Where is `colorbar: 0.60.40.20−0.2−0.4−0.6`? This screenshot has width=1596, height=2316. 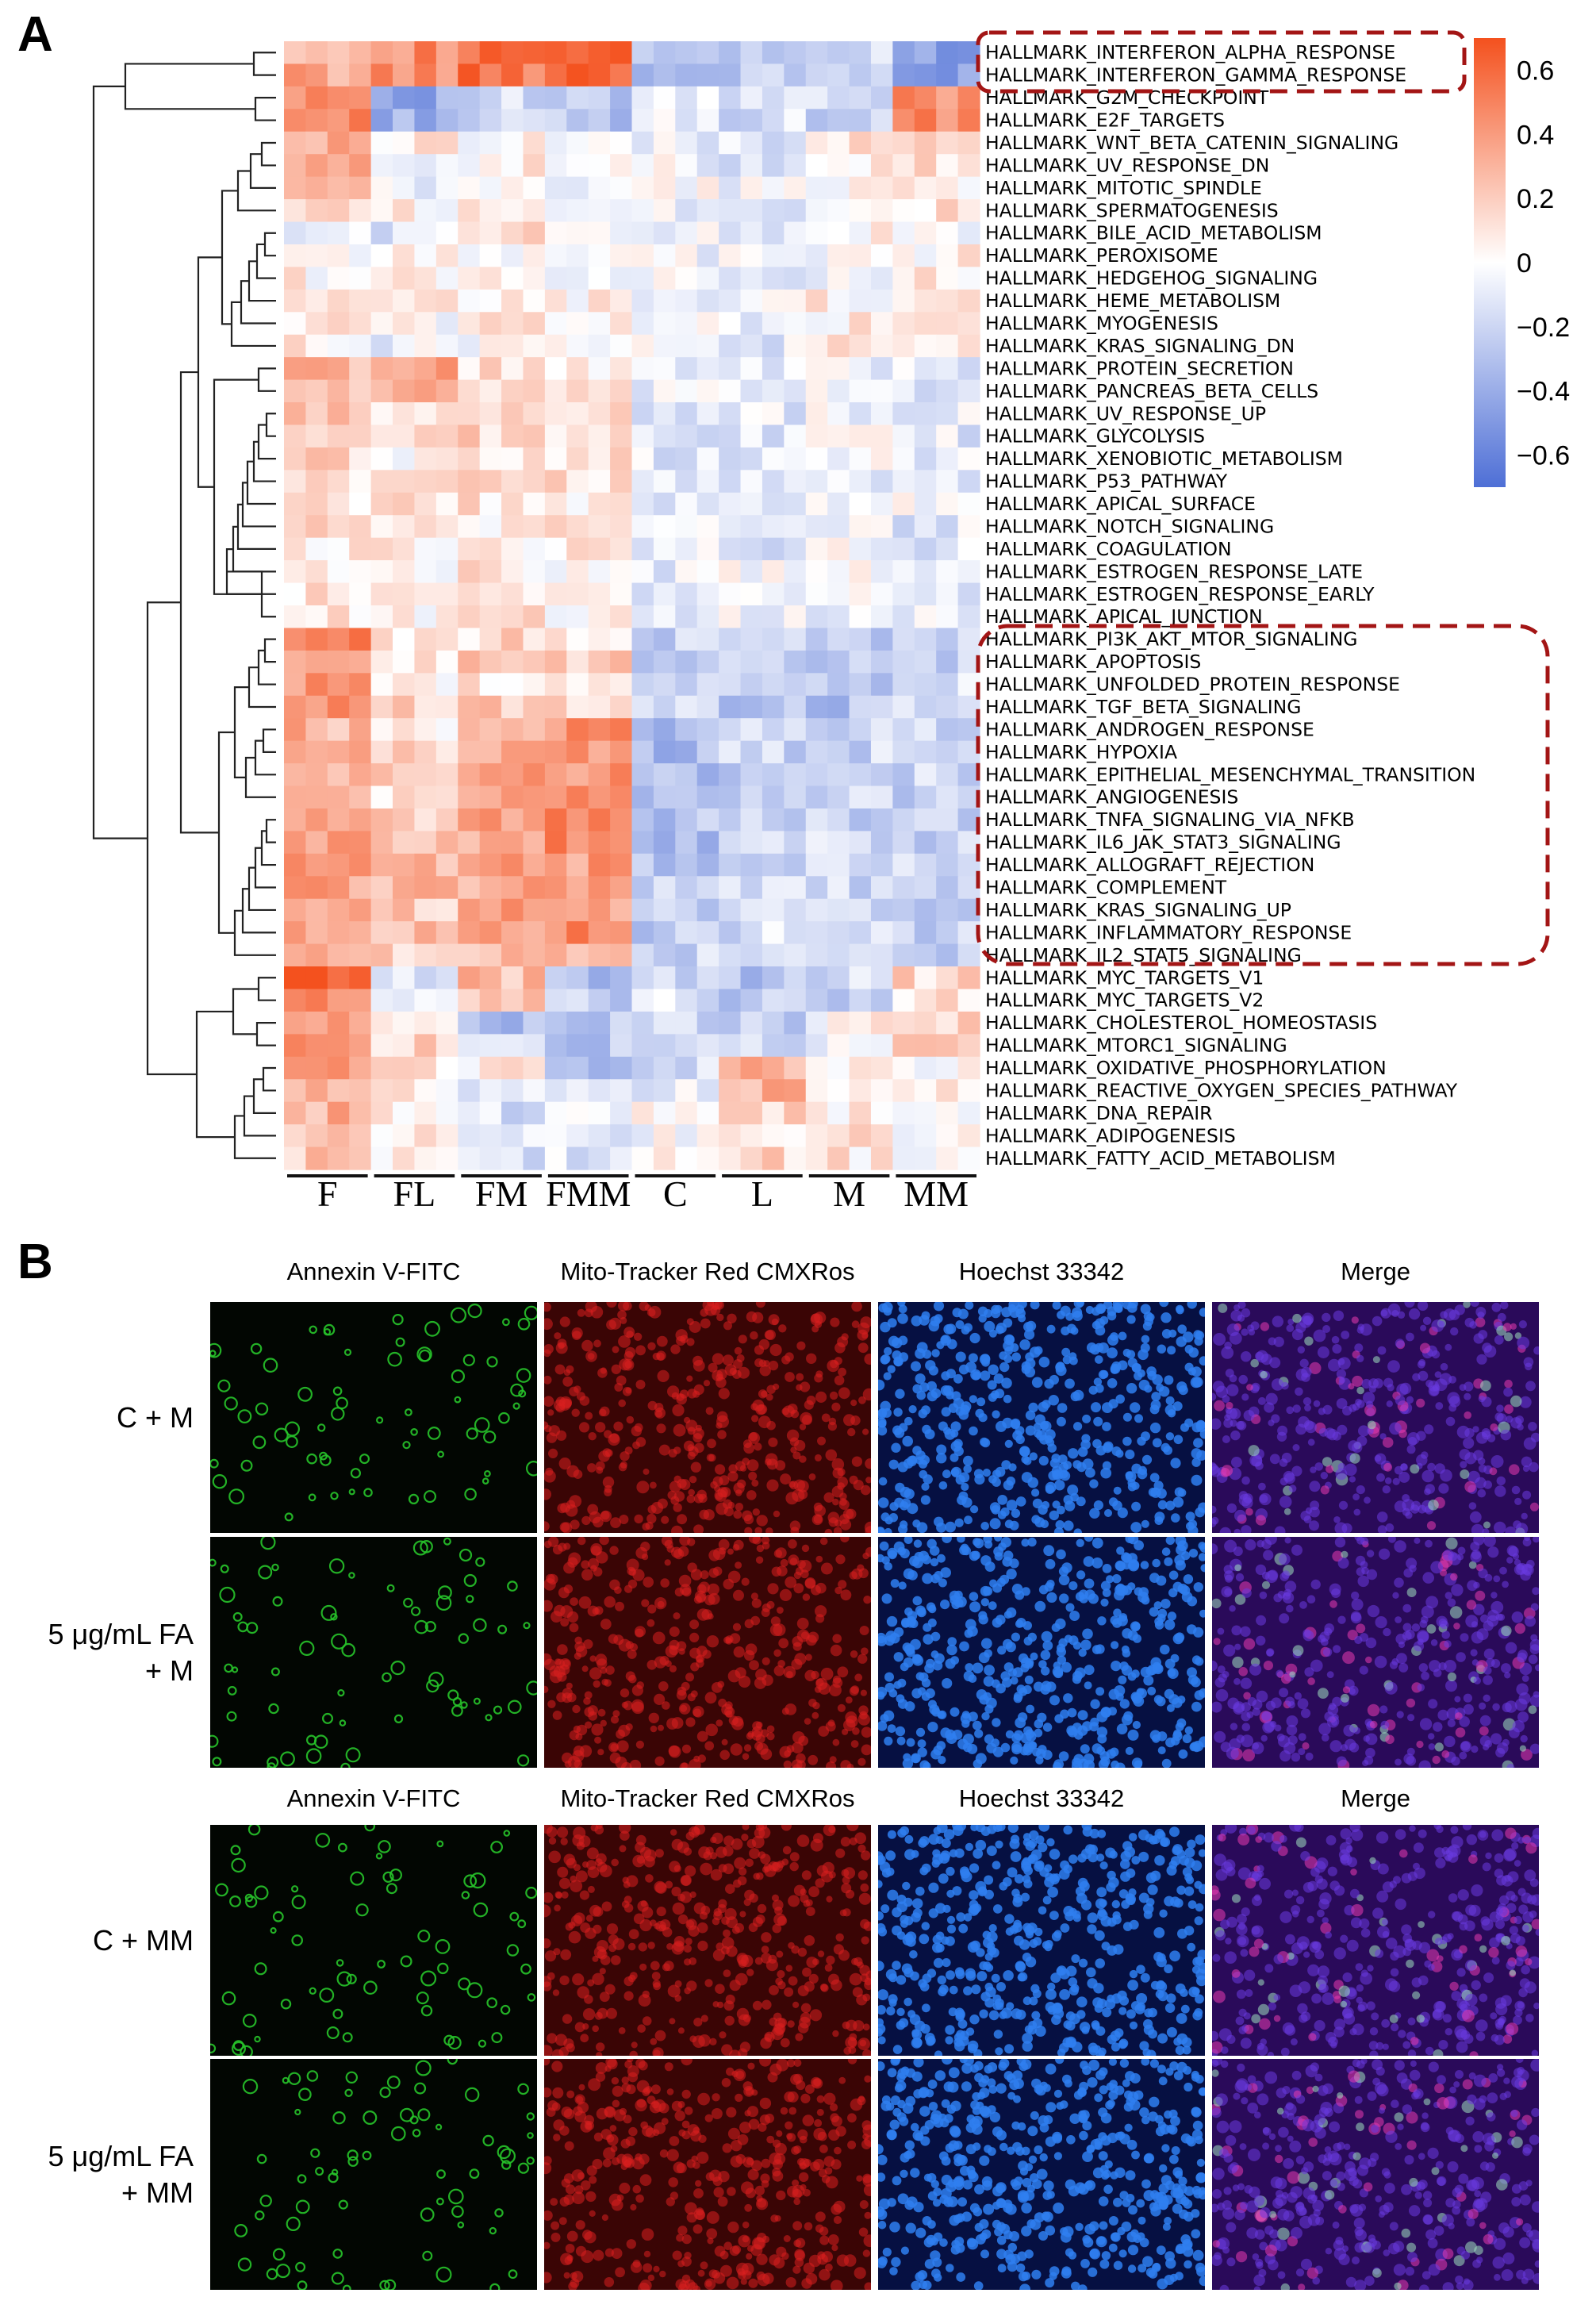
colorbar: 0.60.40.20−0.2−0.4−0.6 is located at coordinates (1522, 262).